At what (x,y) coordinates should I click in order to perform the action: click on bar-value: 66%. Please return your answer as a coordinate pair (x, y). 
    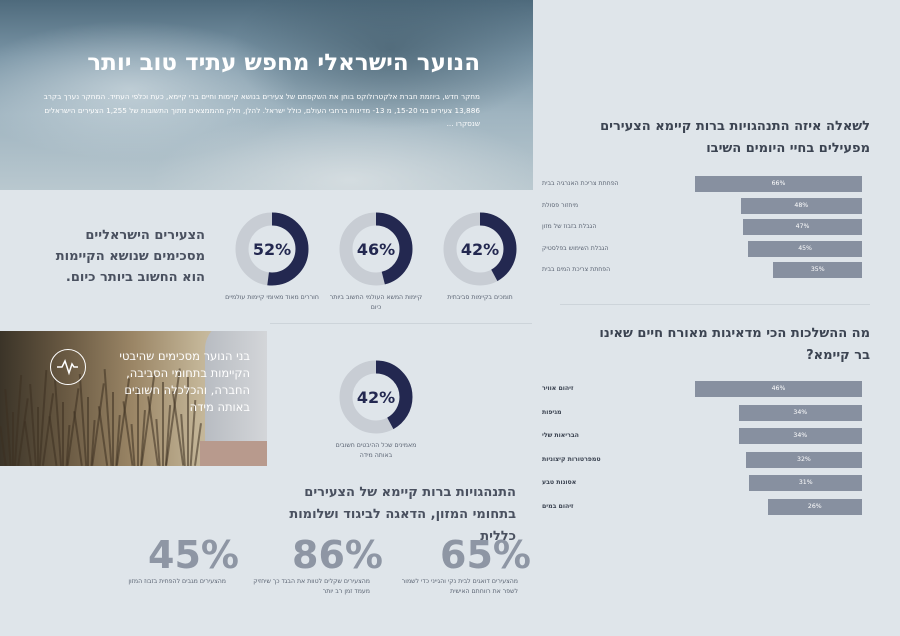
    Looking at the image, I should click on (778, 183).